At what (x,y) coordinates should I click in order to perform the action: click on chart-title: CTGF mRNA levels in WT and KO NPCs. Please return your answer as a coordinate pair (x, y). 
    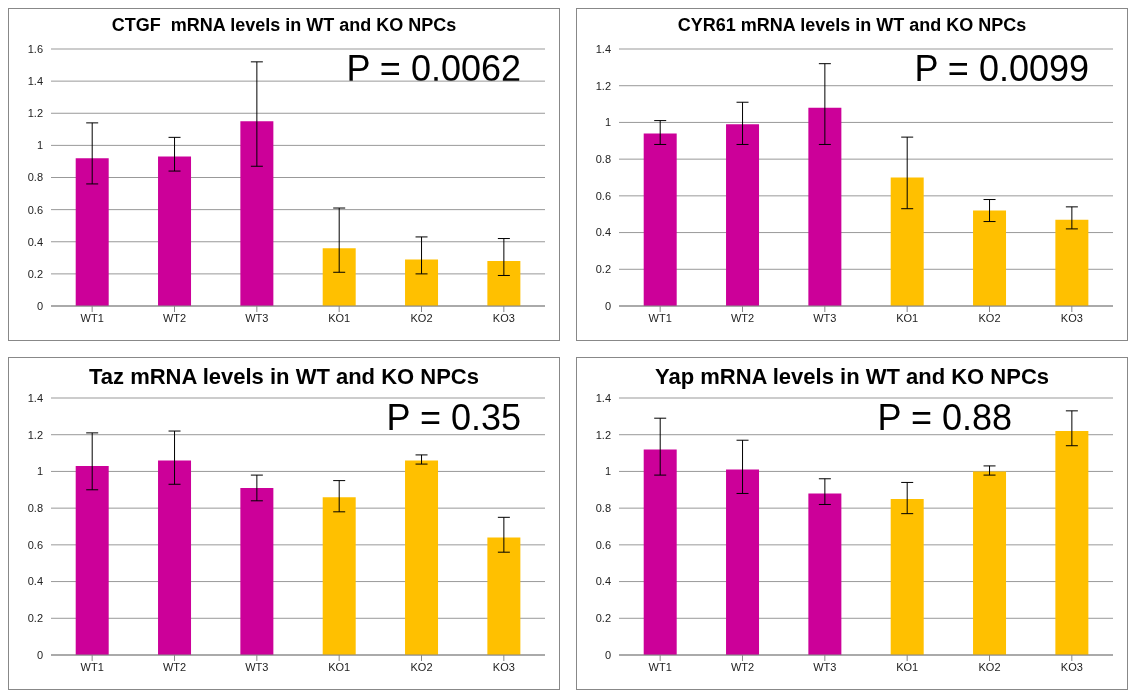
    Looking at the image, I should click on (284, 26).